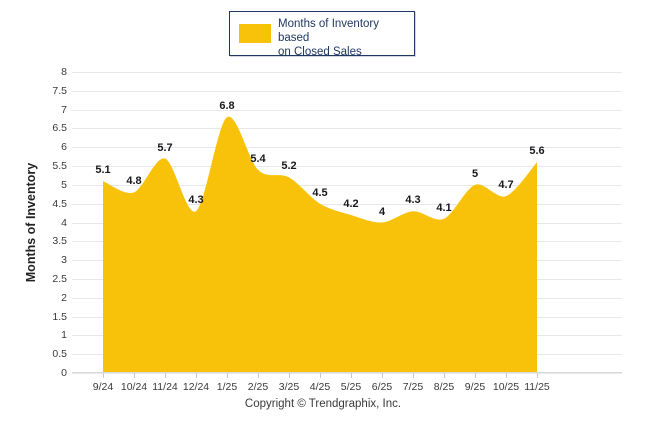 This screenshot has height=434, width=646. I want to click on data-point-label: 4.1, so click(444, 207).